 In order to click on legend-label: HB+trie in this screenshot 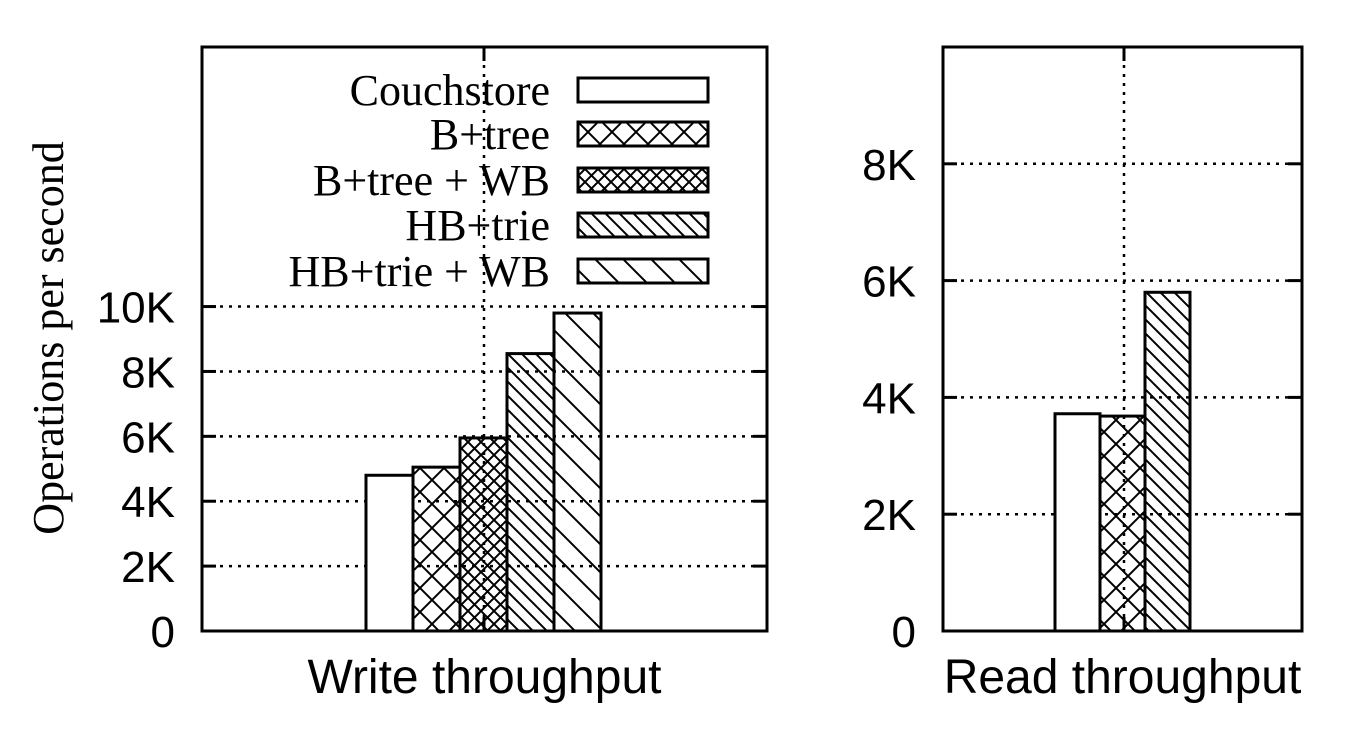, I will do `click(477, 225)`.